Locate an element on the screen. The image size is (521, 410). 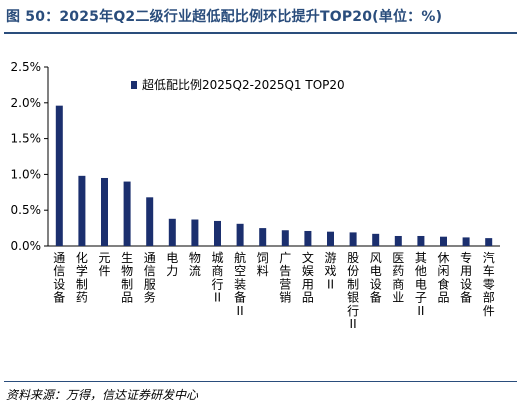
x-tick-label: 汽车零部件 is located at coordinates (489, 284).